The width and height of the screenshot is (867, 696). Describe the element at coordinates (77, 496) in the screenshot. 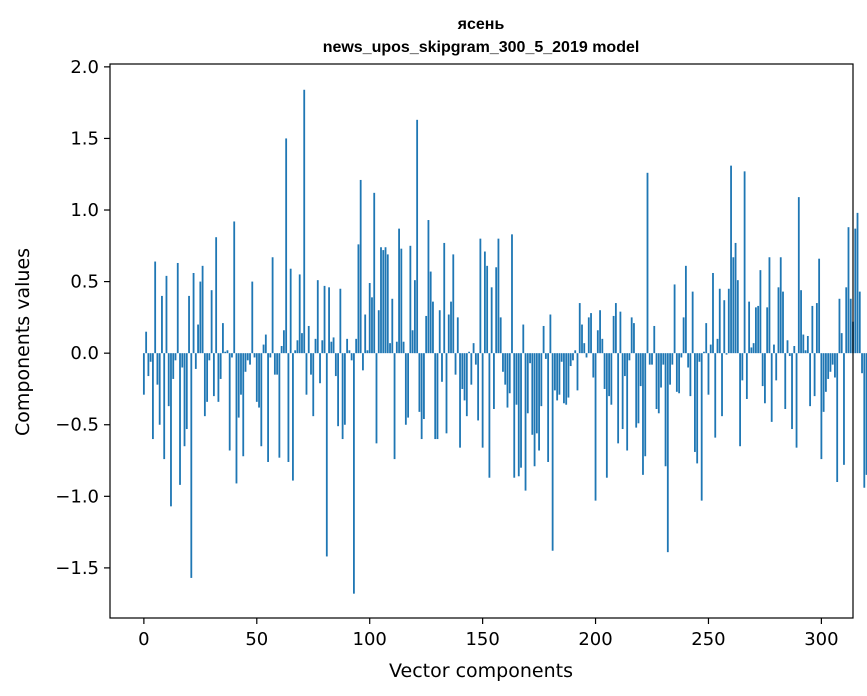

I see `y-tick-label: −1.0` at that location.